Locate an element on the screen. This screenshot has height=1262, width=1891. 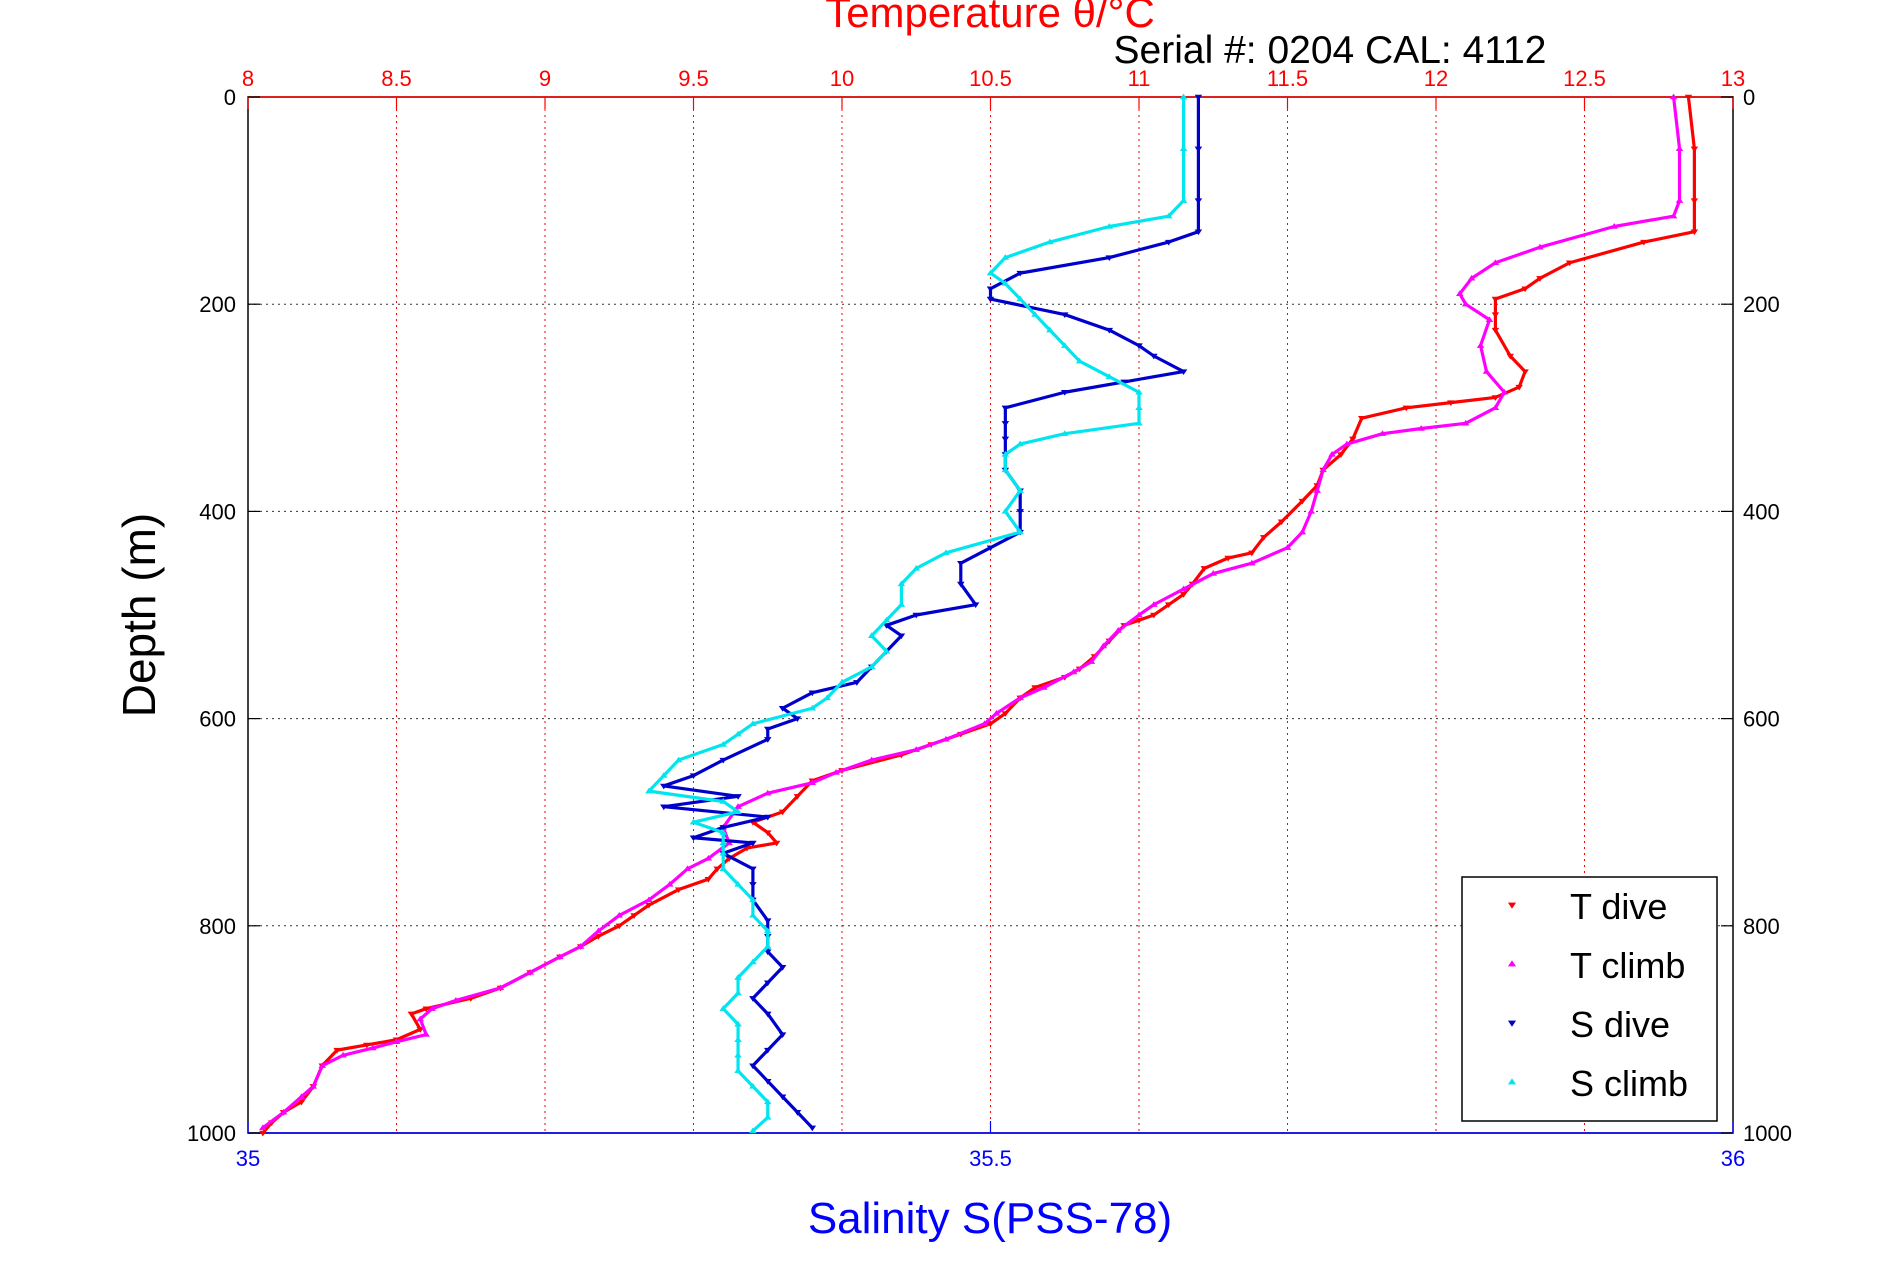
temperature-tick-label: 11.5 is located at coordinates (1287, 78).